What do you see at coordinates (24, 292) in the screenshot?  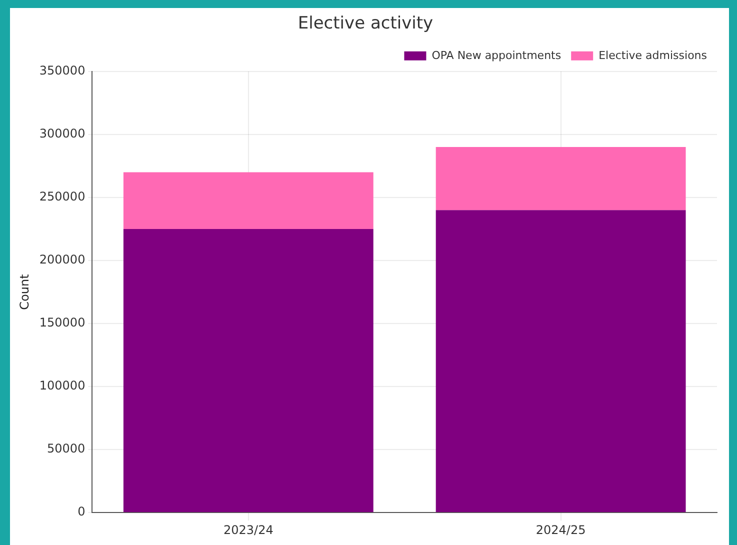 I see `y-axis-title: Count` at bounding box center [24, 292].